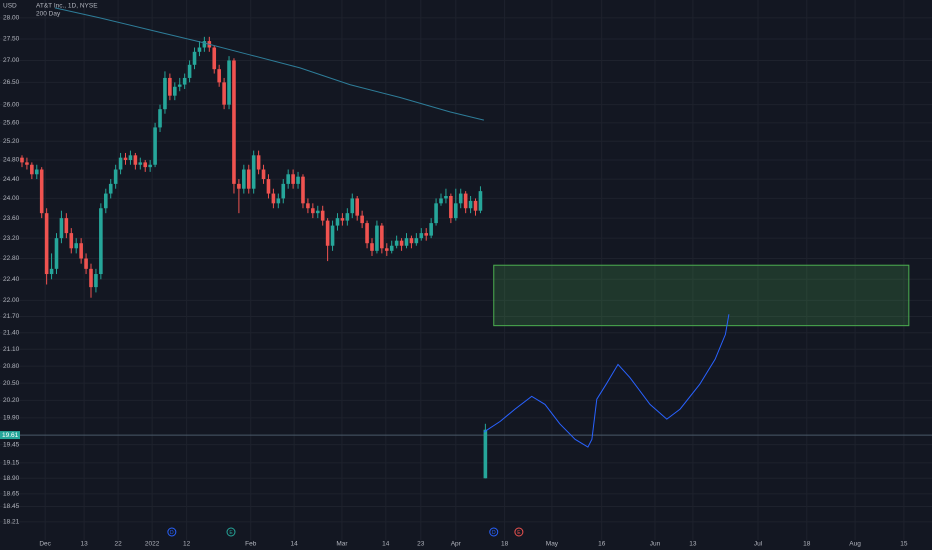 This screenshot has width=932, height=550. I want to click on y-tick-label: 22.40, so click(11, 279).